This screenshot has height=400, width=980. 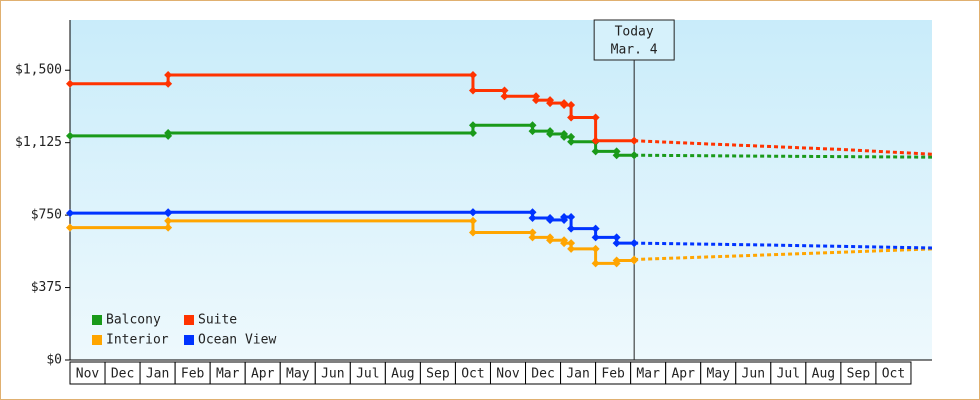 What do you see at coordinates (332, 374) in the screenshot?
I see `x-tick-label: Jun` at bounding box center [332, 374].